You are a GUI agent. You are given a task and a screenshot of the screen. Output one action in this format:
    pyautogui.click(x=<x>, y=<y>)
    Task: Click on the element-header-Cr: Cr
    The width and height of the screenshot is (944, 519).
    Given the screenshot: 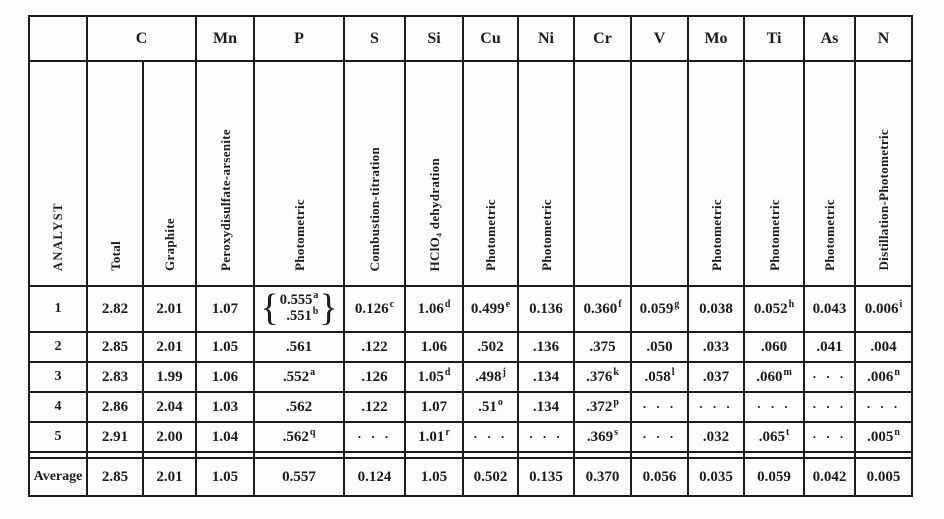 What is the action you would take?
    pyautogui.click(x=602, y=38)
    